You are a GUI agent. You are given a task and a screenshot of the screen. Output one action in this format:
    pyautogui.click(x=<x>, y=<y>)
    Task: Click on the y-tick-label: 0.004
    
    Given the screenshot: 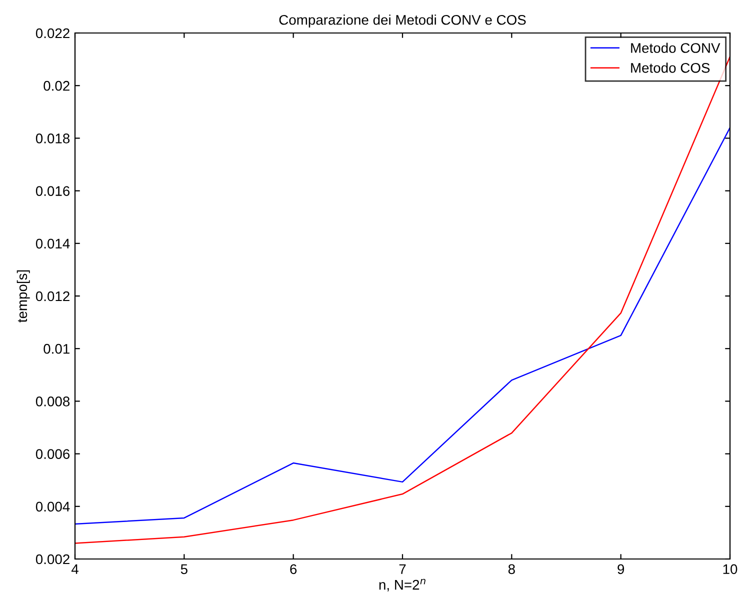 What is the action you would take?
    pyautogui.click(x=53, y=507)
    